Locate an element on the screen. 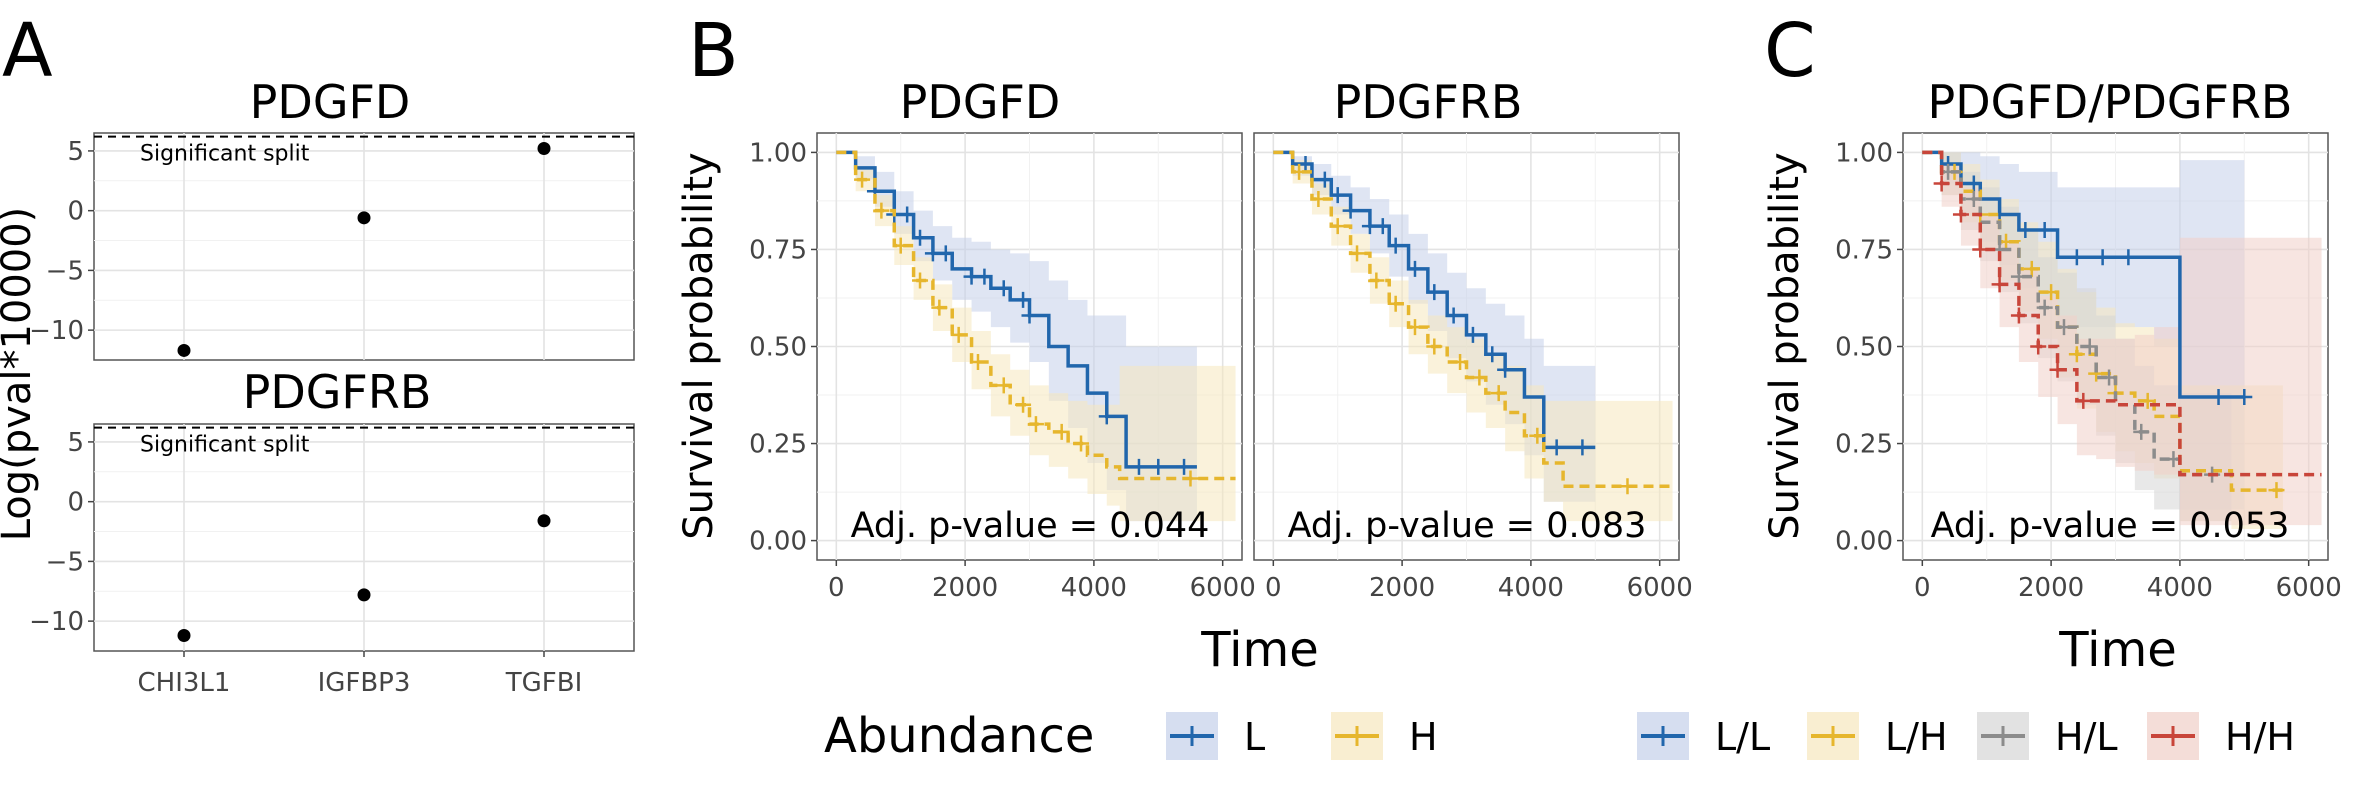  y-axis-label-b: Survival probability is located at coordinates (699, 345).